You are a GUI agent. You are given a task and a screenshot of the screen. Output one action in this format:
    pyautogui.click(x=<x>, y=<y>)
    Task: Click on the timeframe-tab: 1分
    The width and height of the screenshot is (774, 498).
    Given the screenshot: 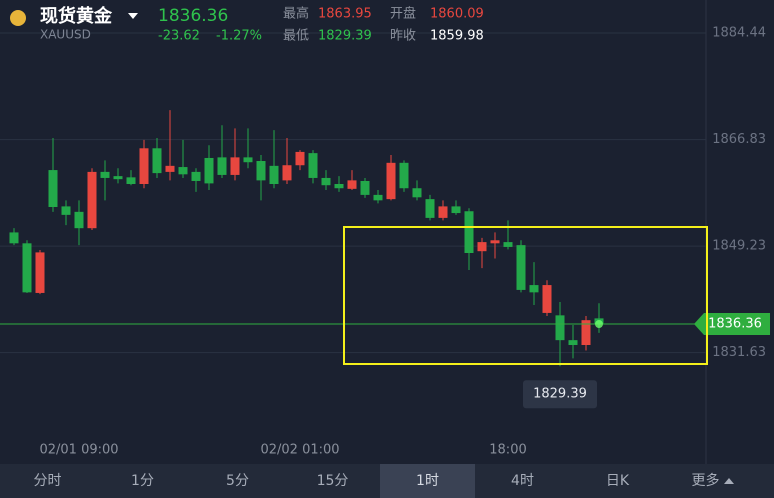 What is the action you would take?
    pyautogui.click(x=142, y=481)
    